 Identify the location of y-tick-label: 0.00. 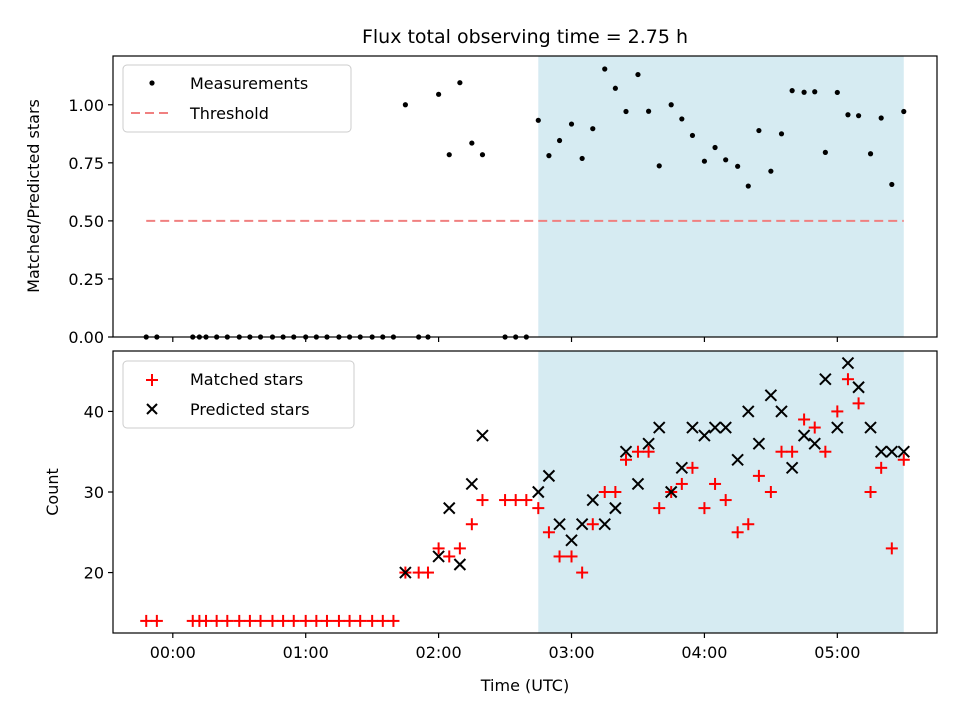
(86, 337).